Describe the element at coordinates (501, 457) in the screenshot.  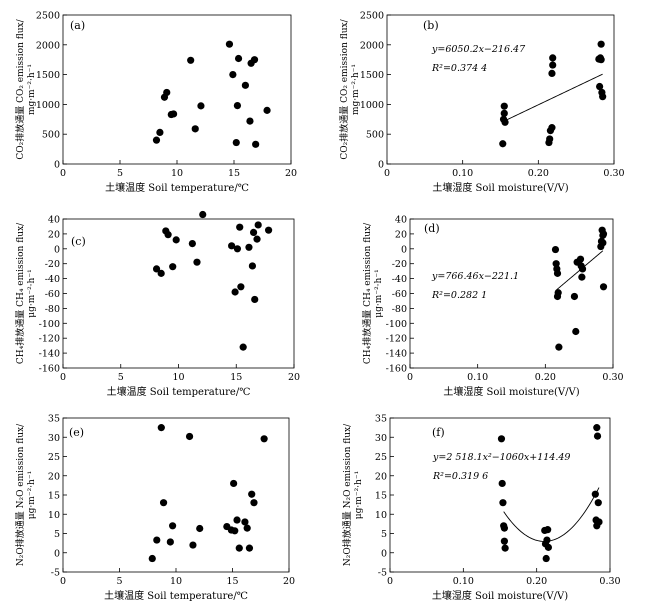
I see `regression-equation: y=2 518.1x²−1060x+114.49` at that location.